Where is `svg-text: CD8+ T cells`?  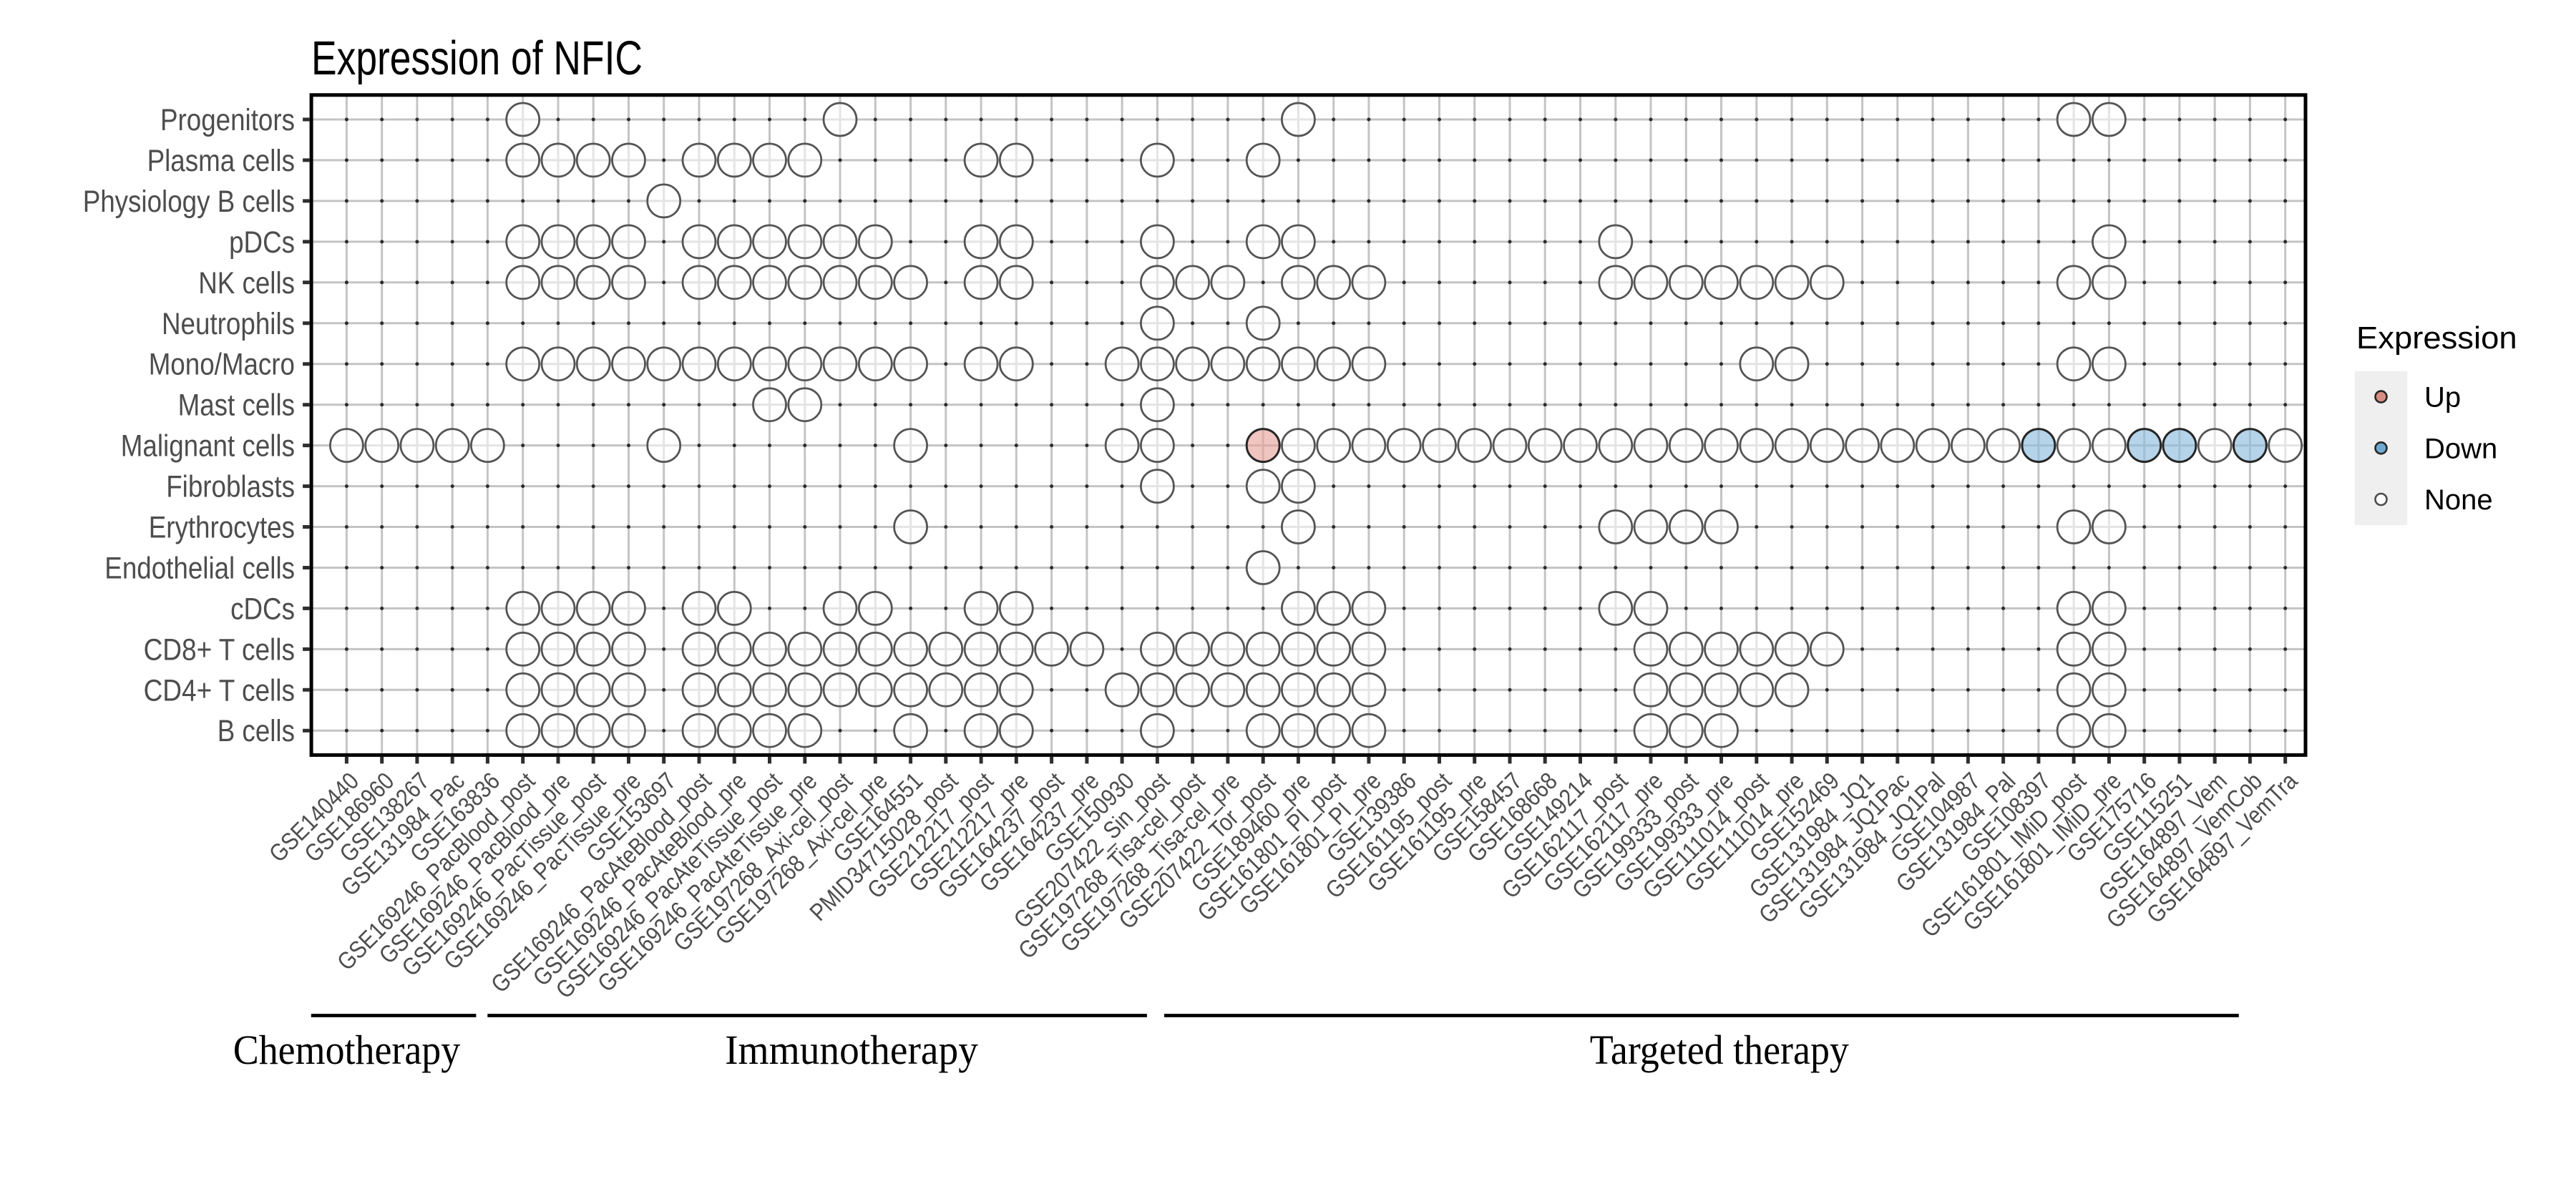 svg-text: CD8+ T cells is located at coordinates (219, 649).